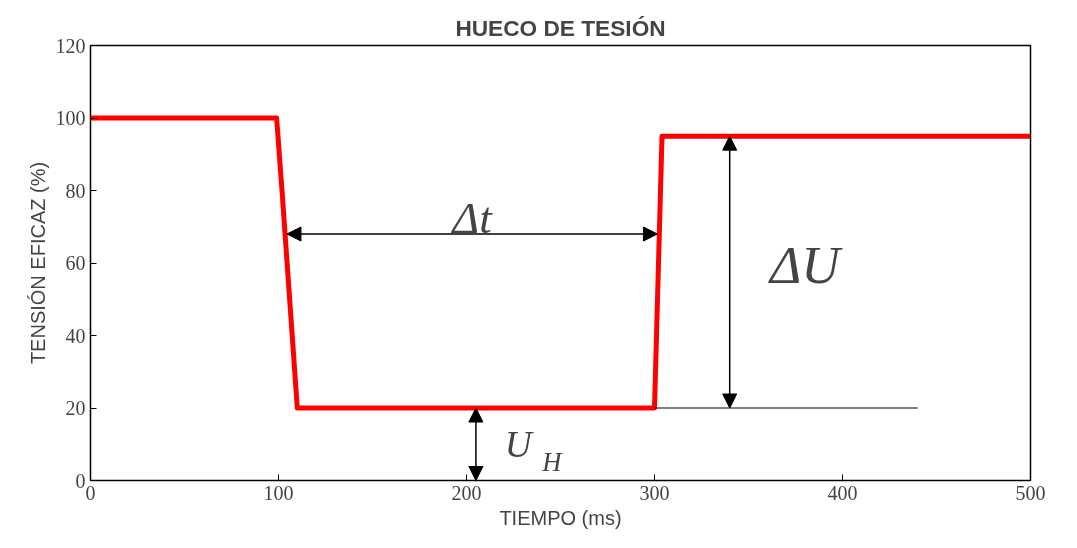  I want to click on annotation: Δt, so click(472, 218).